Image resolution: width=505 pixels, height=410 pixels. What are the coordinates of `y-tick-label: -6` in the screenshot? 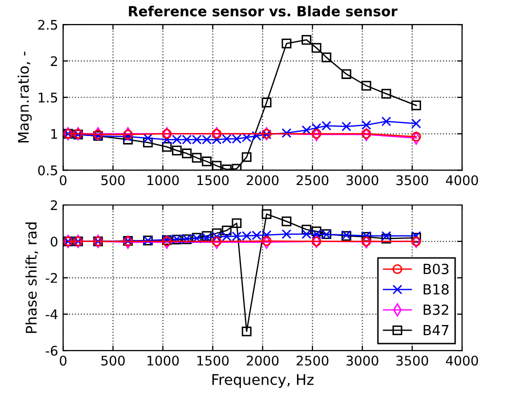 It's located at (52, 351).